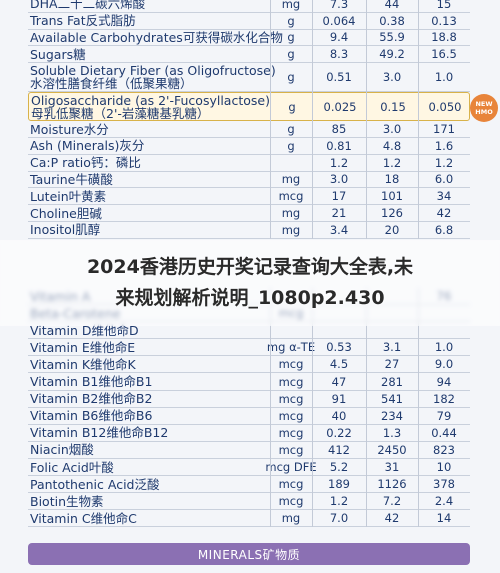 The image size is (500, 573). Describe the element at coordinates (444, 518) in the screenshot. I see `value-cell: 14` at that location.